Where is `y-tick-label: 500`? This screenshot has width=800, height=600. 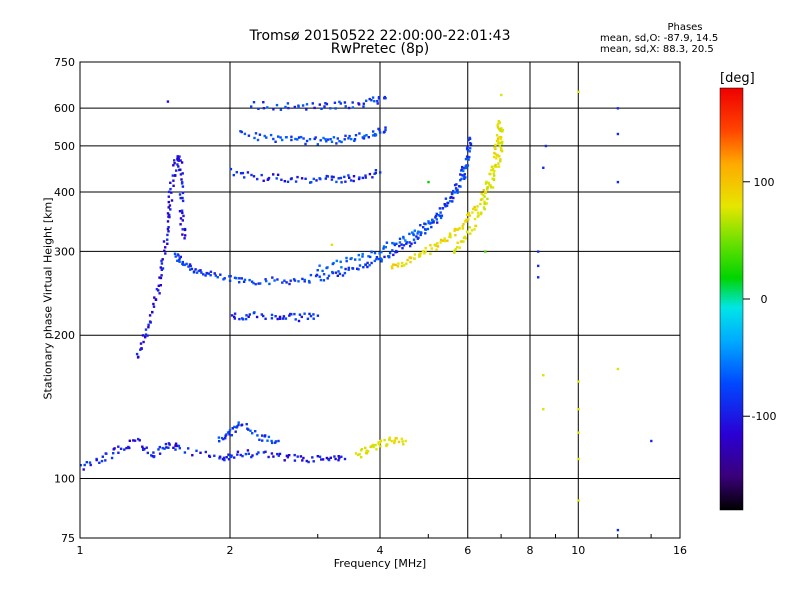 y-tick-label: 500 is located at coordinates (64, 146).